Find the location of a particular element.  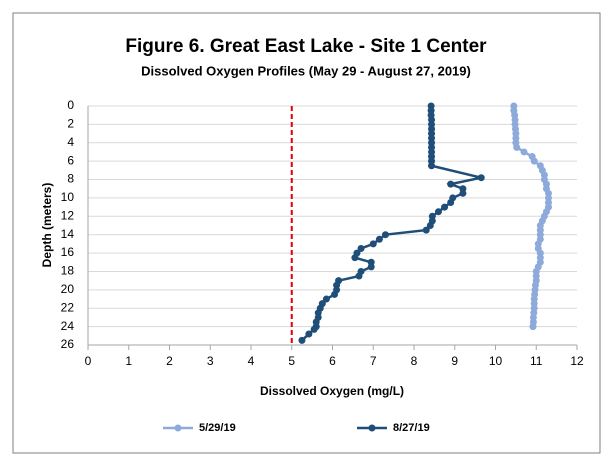

x-tick-label: 8 is located at coordinates (414, 361).